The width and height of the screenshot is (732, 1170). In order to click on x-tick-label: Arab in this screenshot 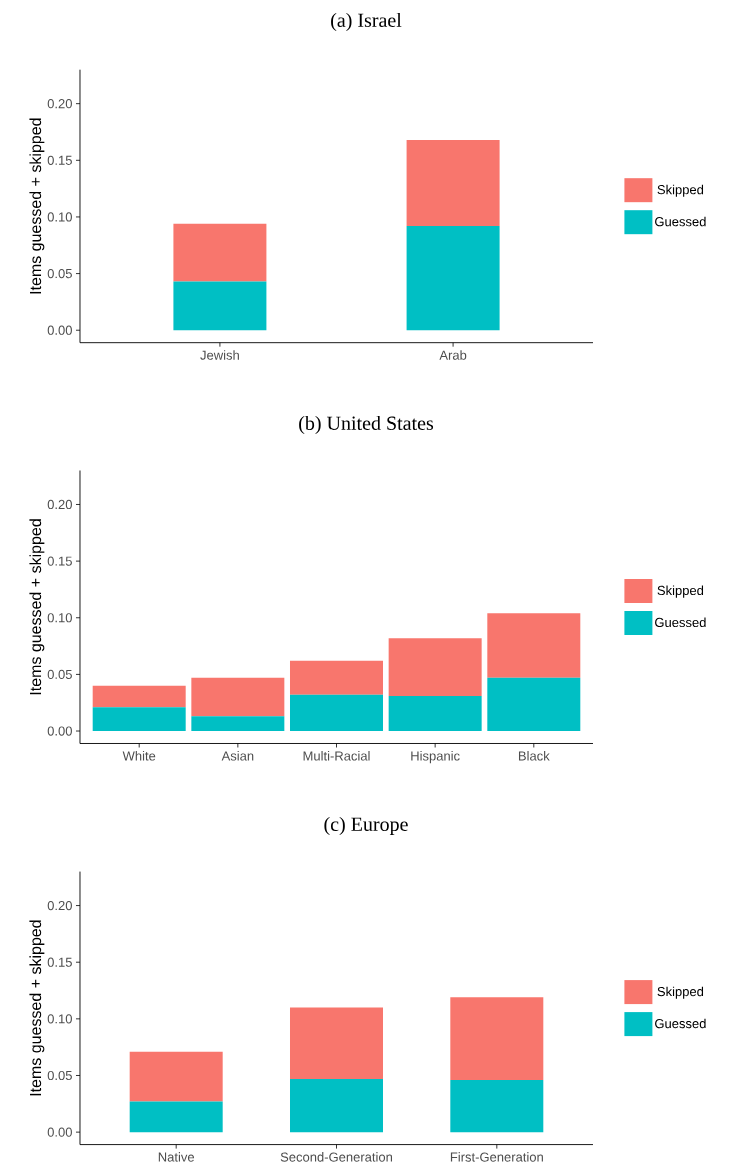, I will do `click(453, 355)`.